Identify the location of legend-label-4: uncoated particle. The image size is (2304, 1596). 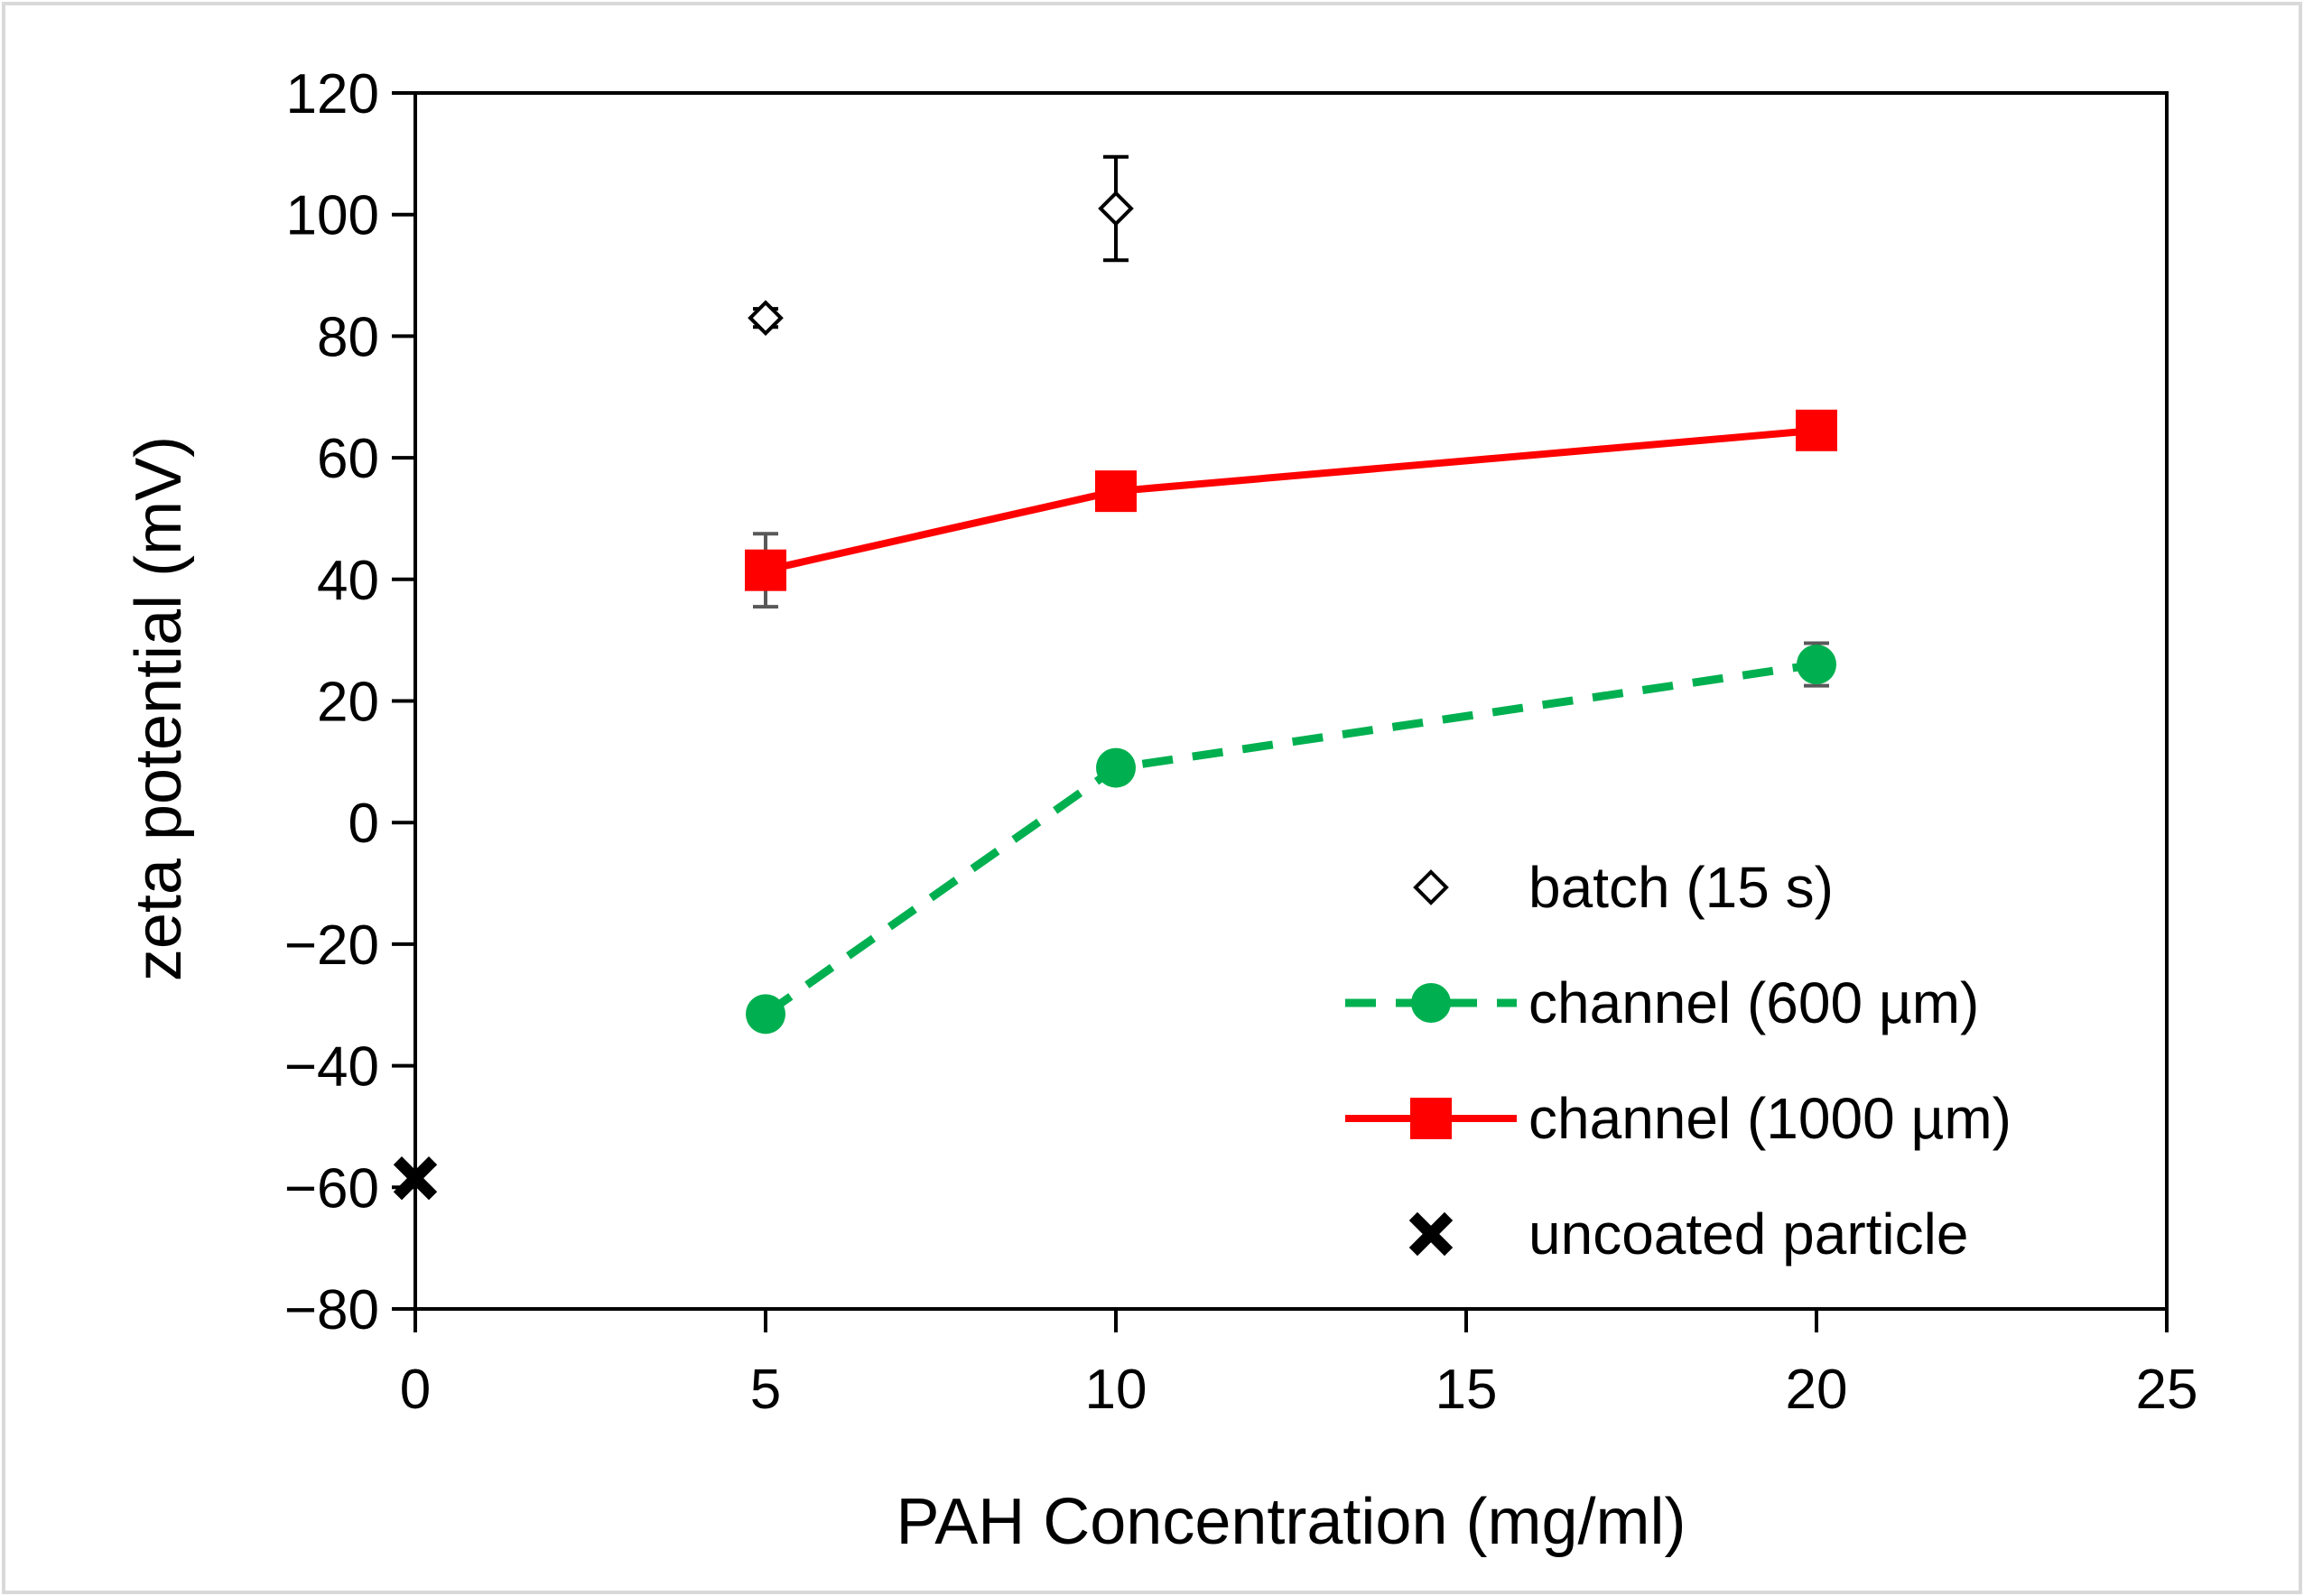
(1748, 1234).